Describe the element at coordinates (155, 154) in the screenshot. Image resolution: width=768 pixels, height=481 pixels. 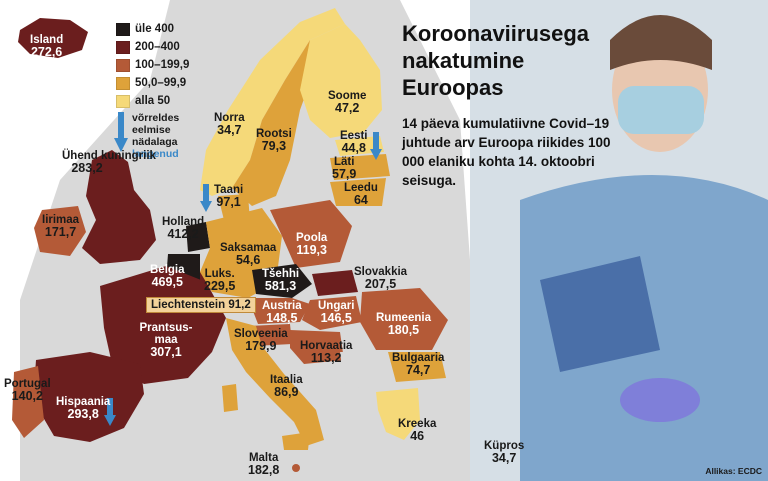
I see `trend-fallen-text: langenud` at that location.